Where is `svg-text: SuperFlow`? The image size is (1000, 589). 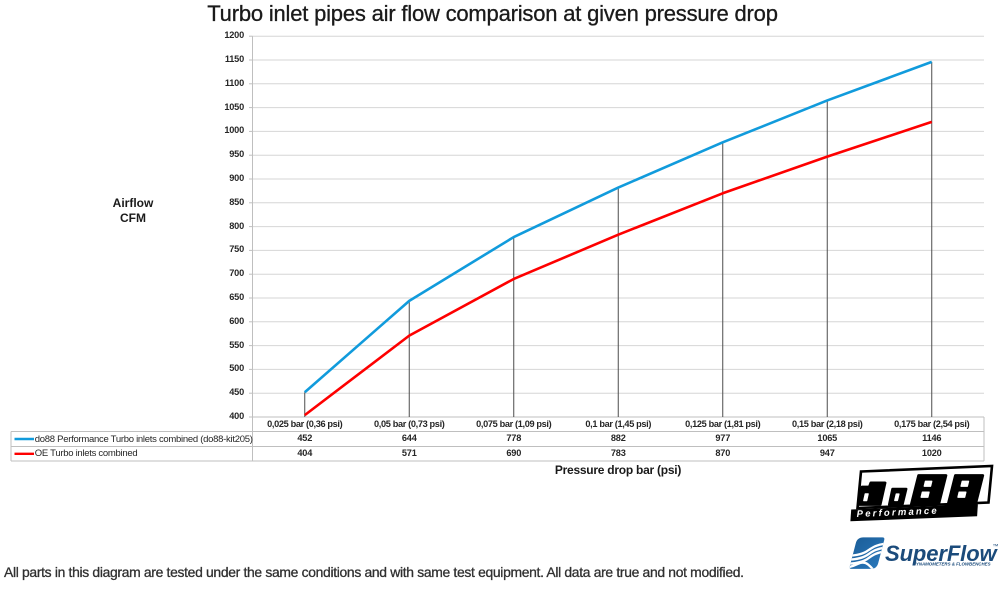
svg-text: SuperFlow is located at coordinates (942, 553).